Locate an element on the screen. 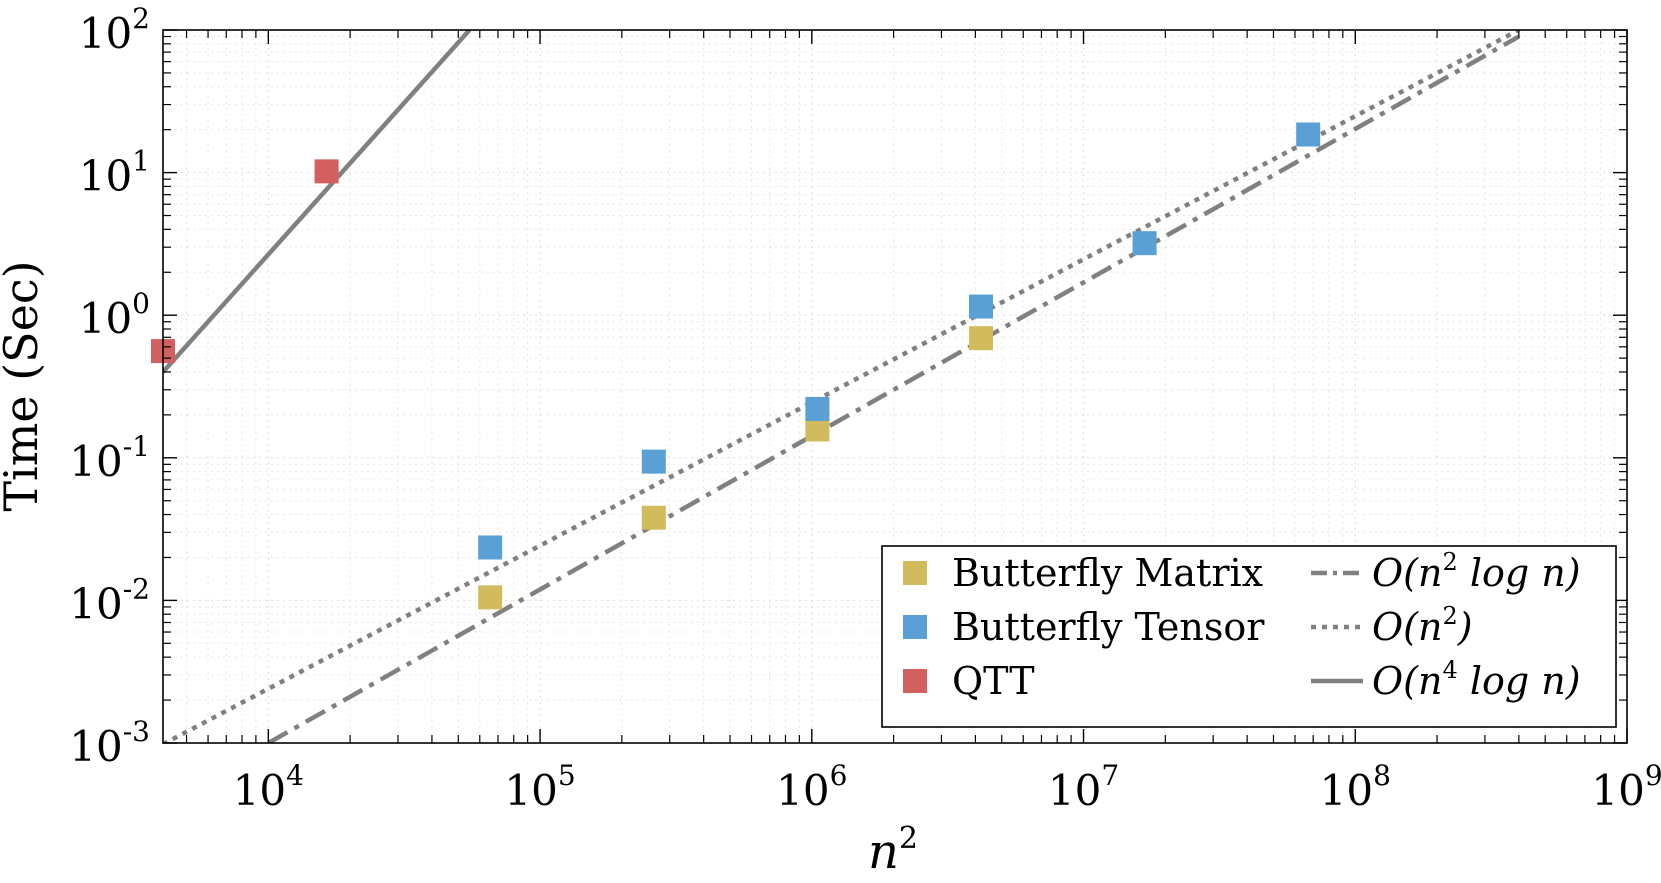 The height and width of the screenshot is (883, 1661). y-tick-label: 10¹ is located at coordinates (114, 173).